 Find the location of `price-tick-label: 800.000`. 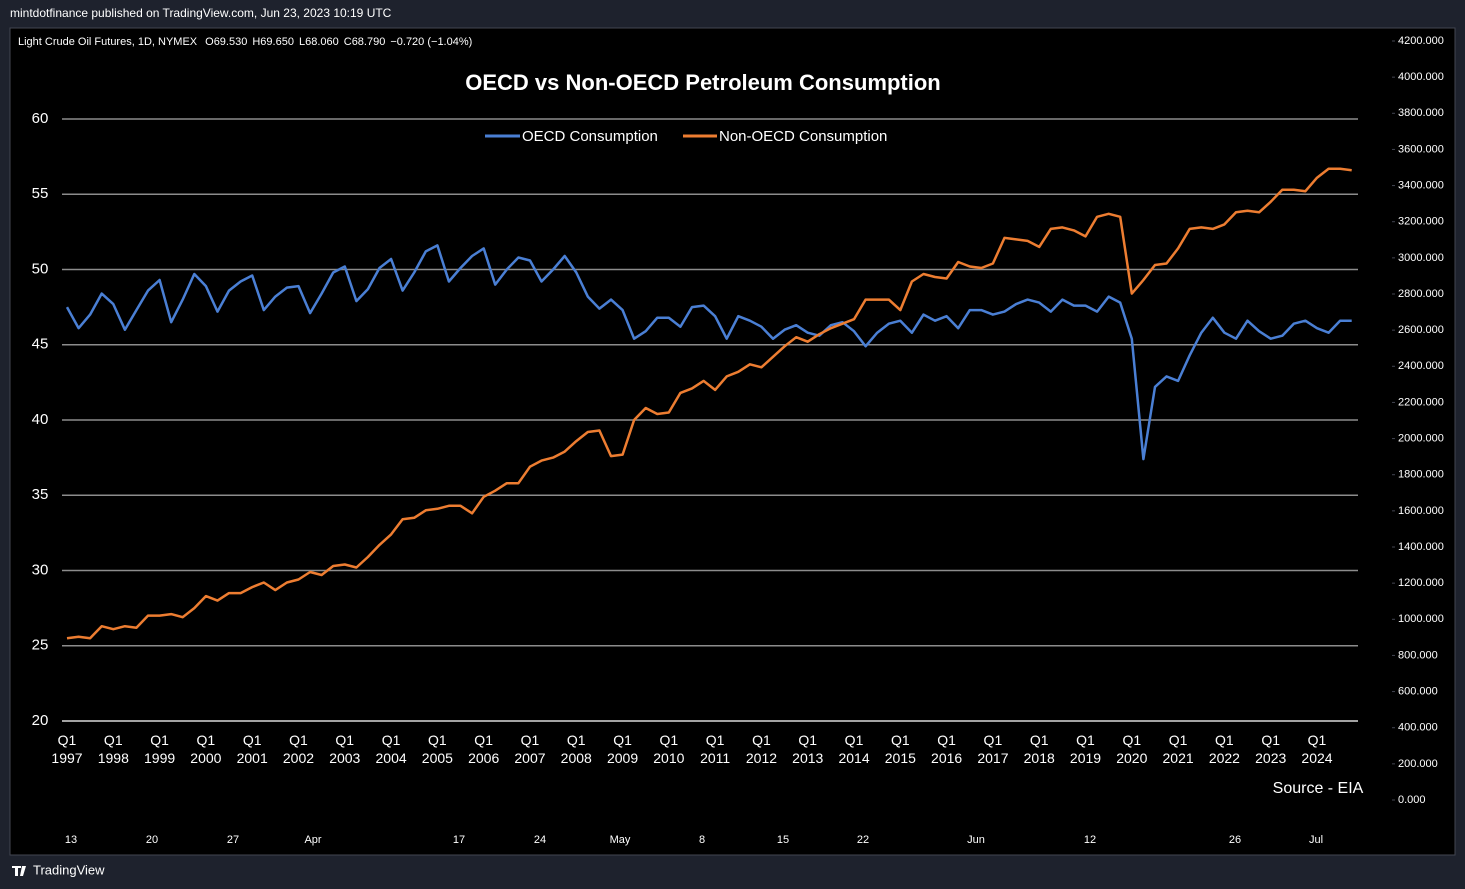

price-tick-label: 800.000 is located at coordinates (1418, 655).